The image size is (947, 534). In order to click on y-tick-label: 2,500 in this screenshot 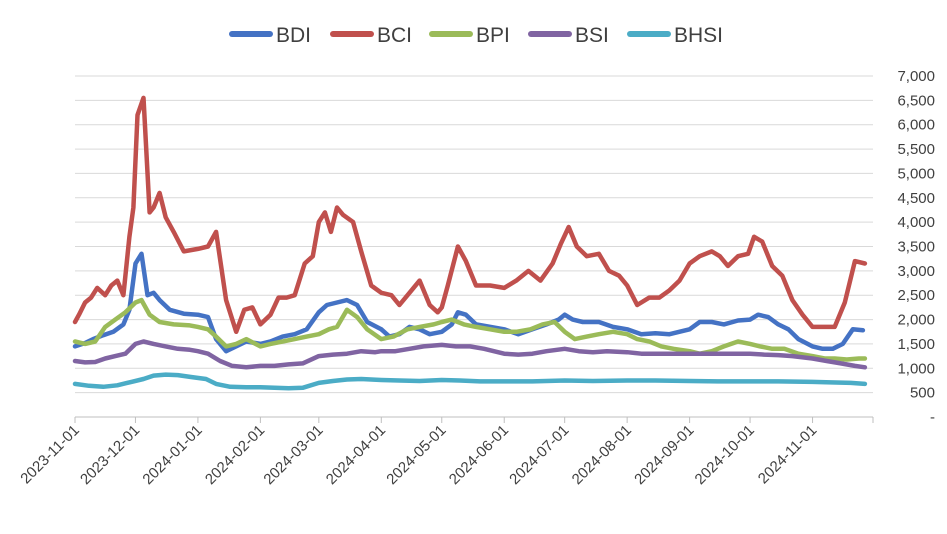, I will do `click(916, 295)`.